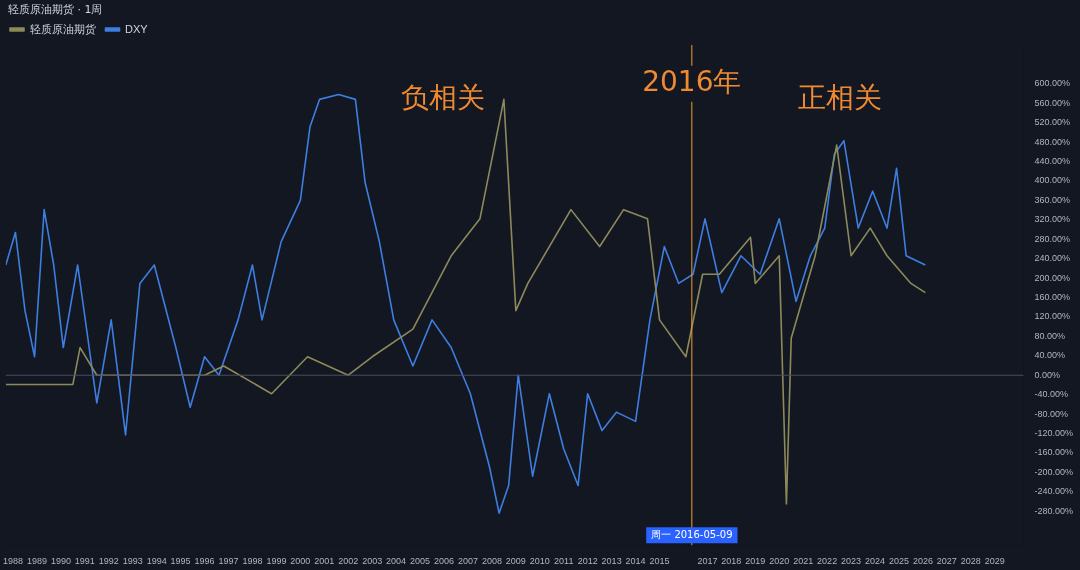 The image size is (1080, 570). I want to click on x-tick-label: 1993, so click(132, 561).